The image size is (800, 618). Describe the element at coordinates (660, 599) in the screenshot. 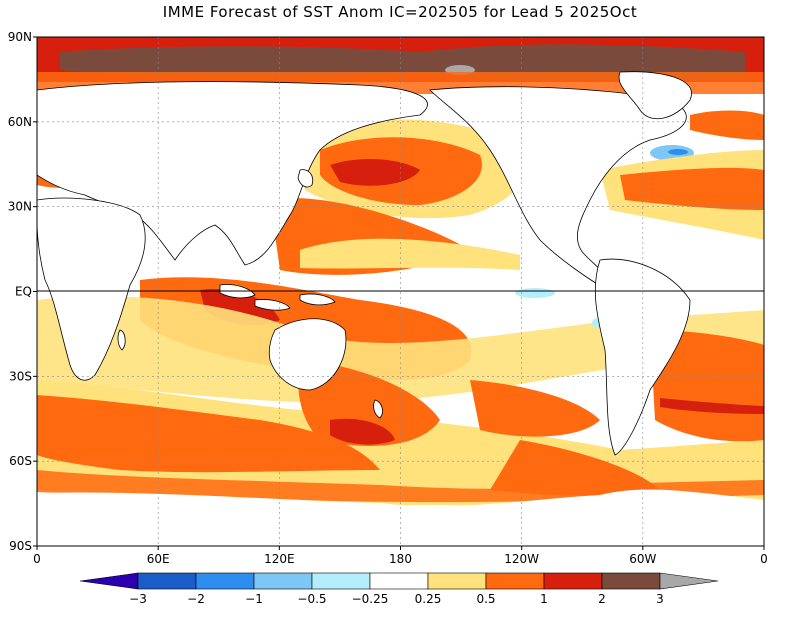

I see `colorbar-label: 3` at that location.